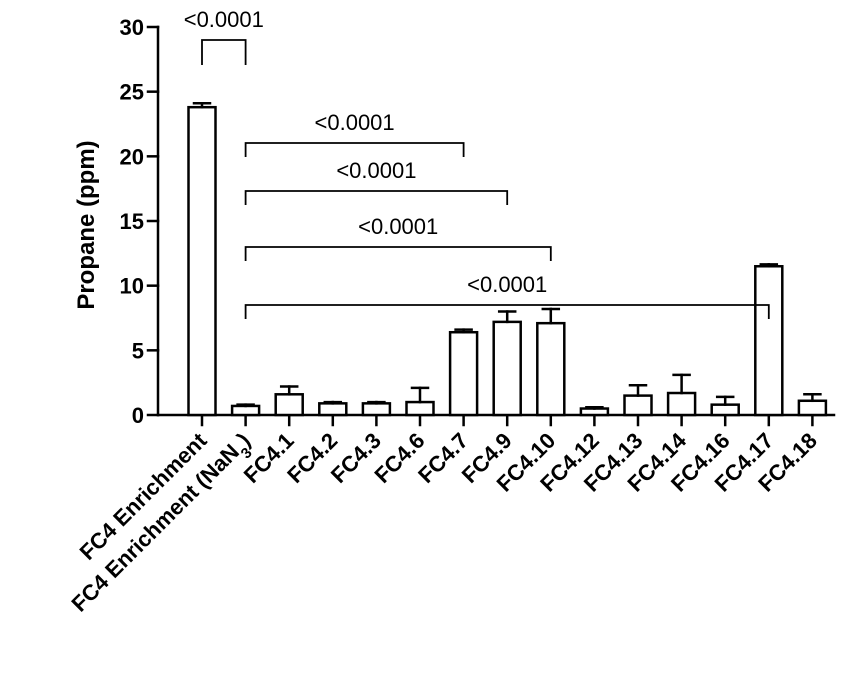  What do you see at coordinates (138, 350) in the screenshot?
I see `y-tick-label: 5` at bounding box center [138, 350].